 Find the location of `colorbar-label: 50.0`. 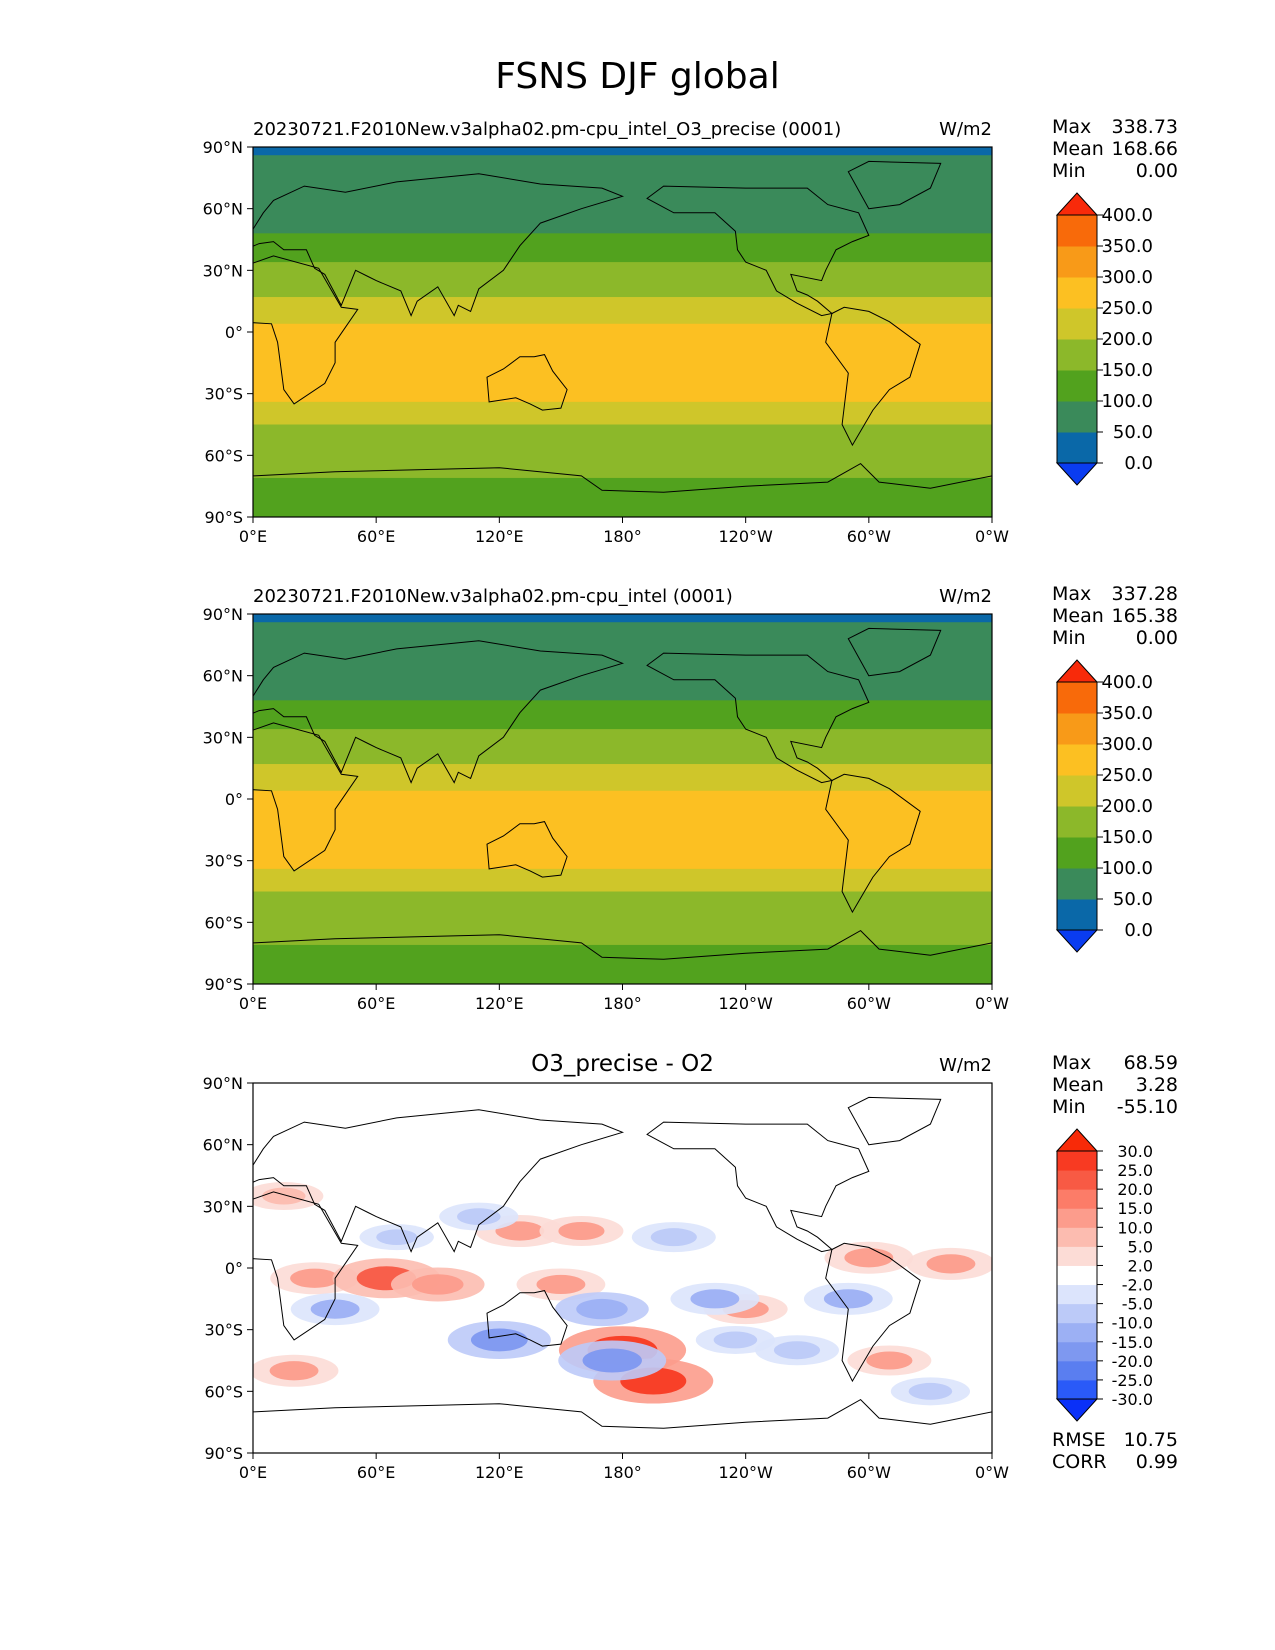

colorbar-label: 50.0 is located at coordinates (1133, 899).